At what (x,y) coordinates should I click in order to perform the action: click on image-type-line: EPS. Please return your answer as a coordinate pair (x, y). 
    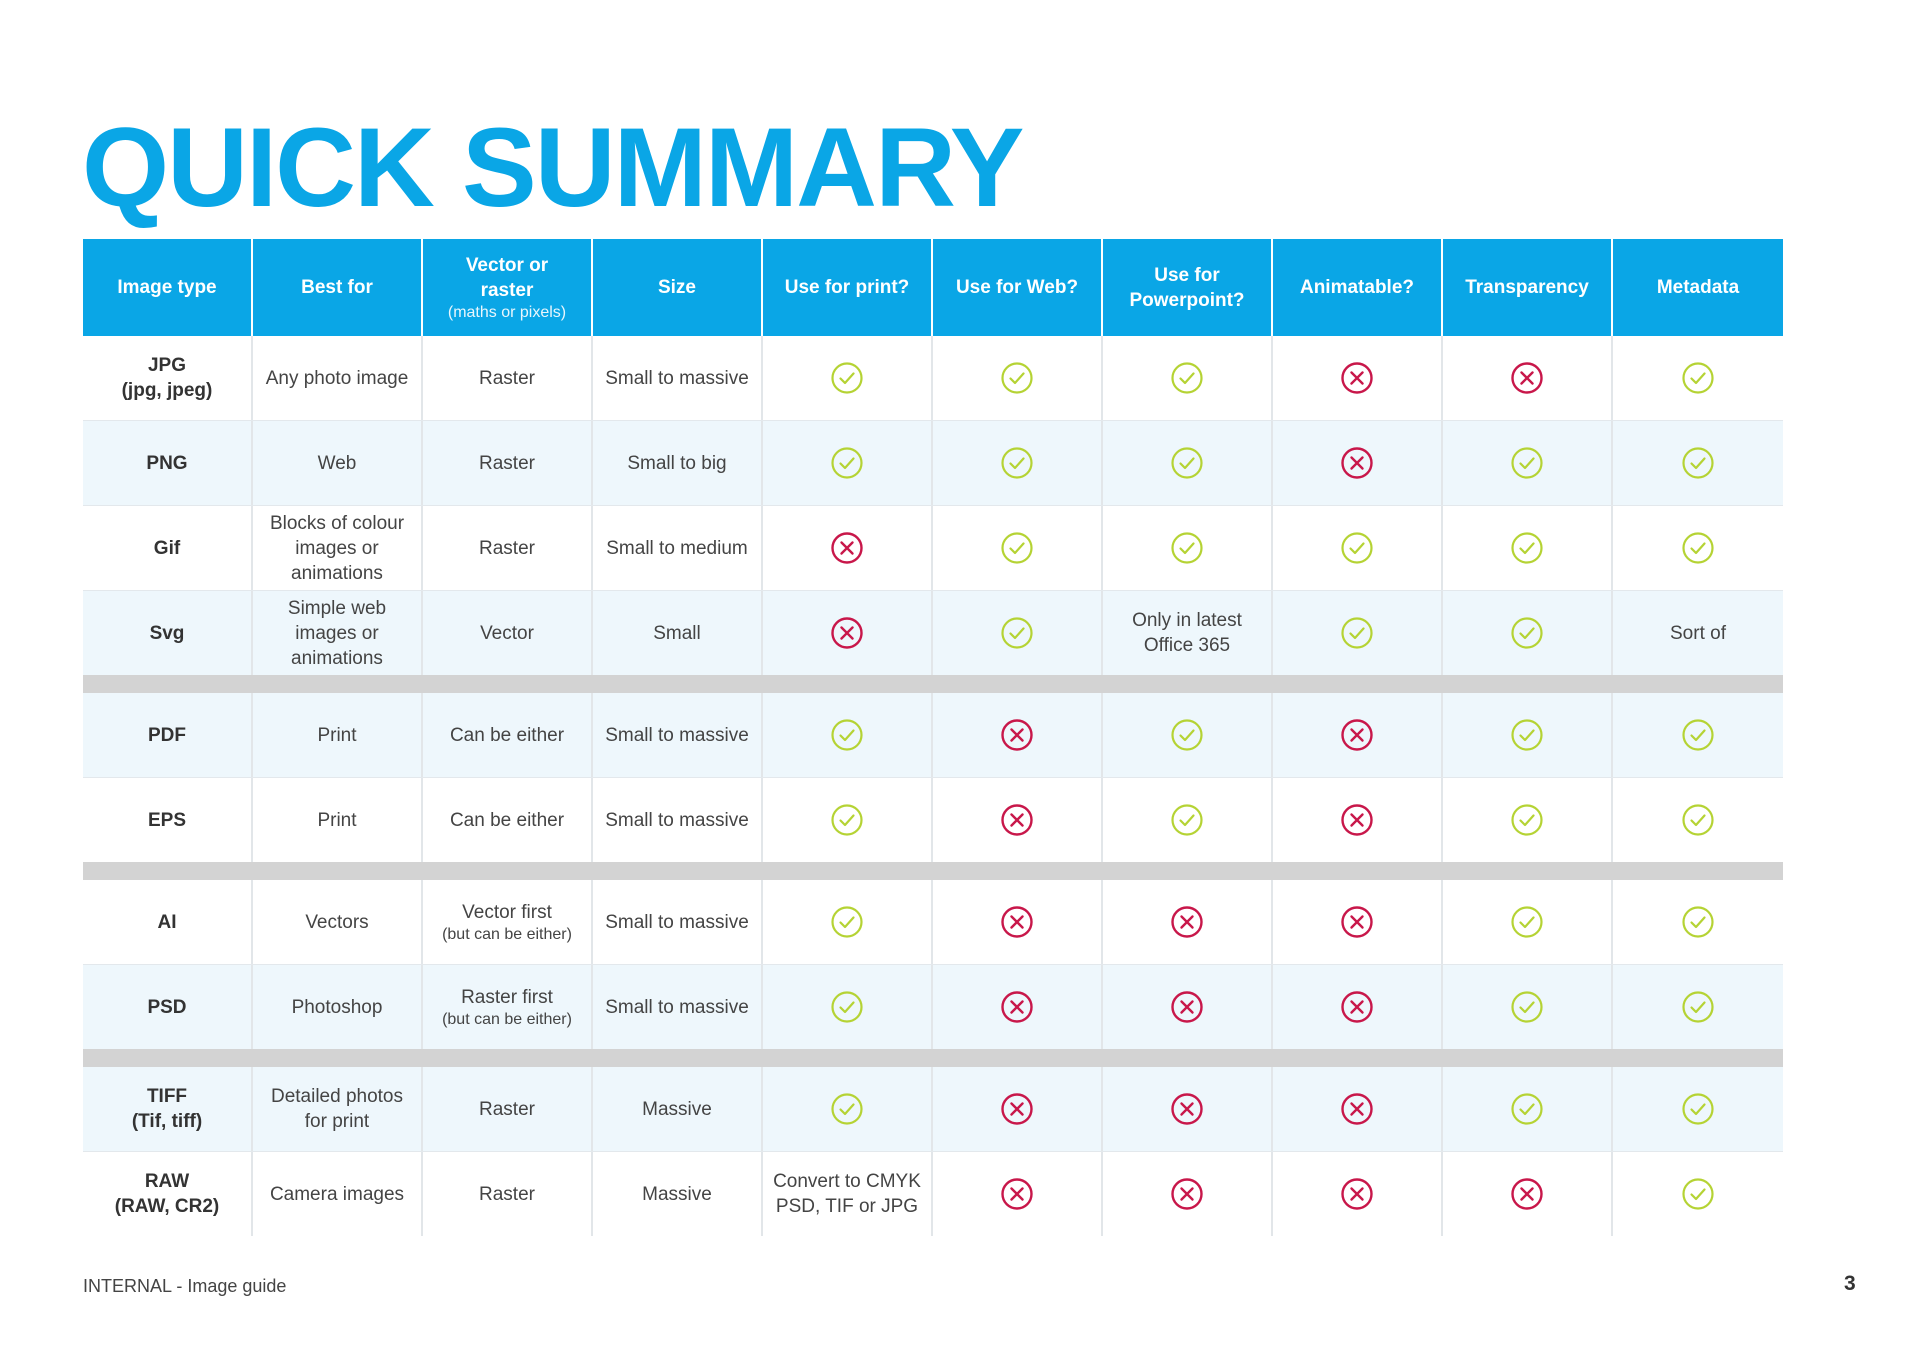
    Looking at the image, I should click on (167, 820).